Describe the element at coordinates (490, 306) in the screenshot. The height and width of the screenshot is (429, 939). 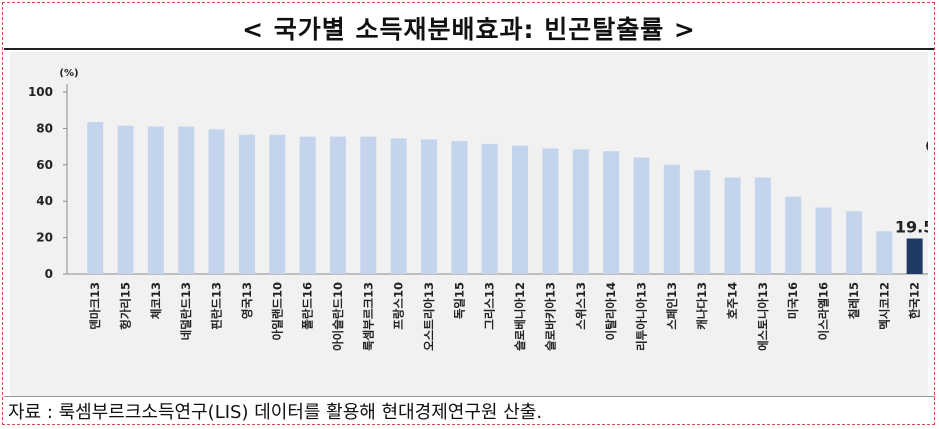
I see `x-category-label: 그리스13` at that location.